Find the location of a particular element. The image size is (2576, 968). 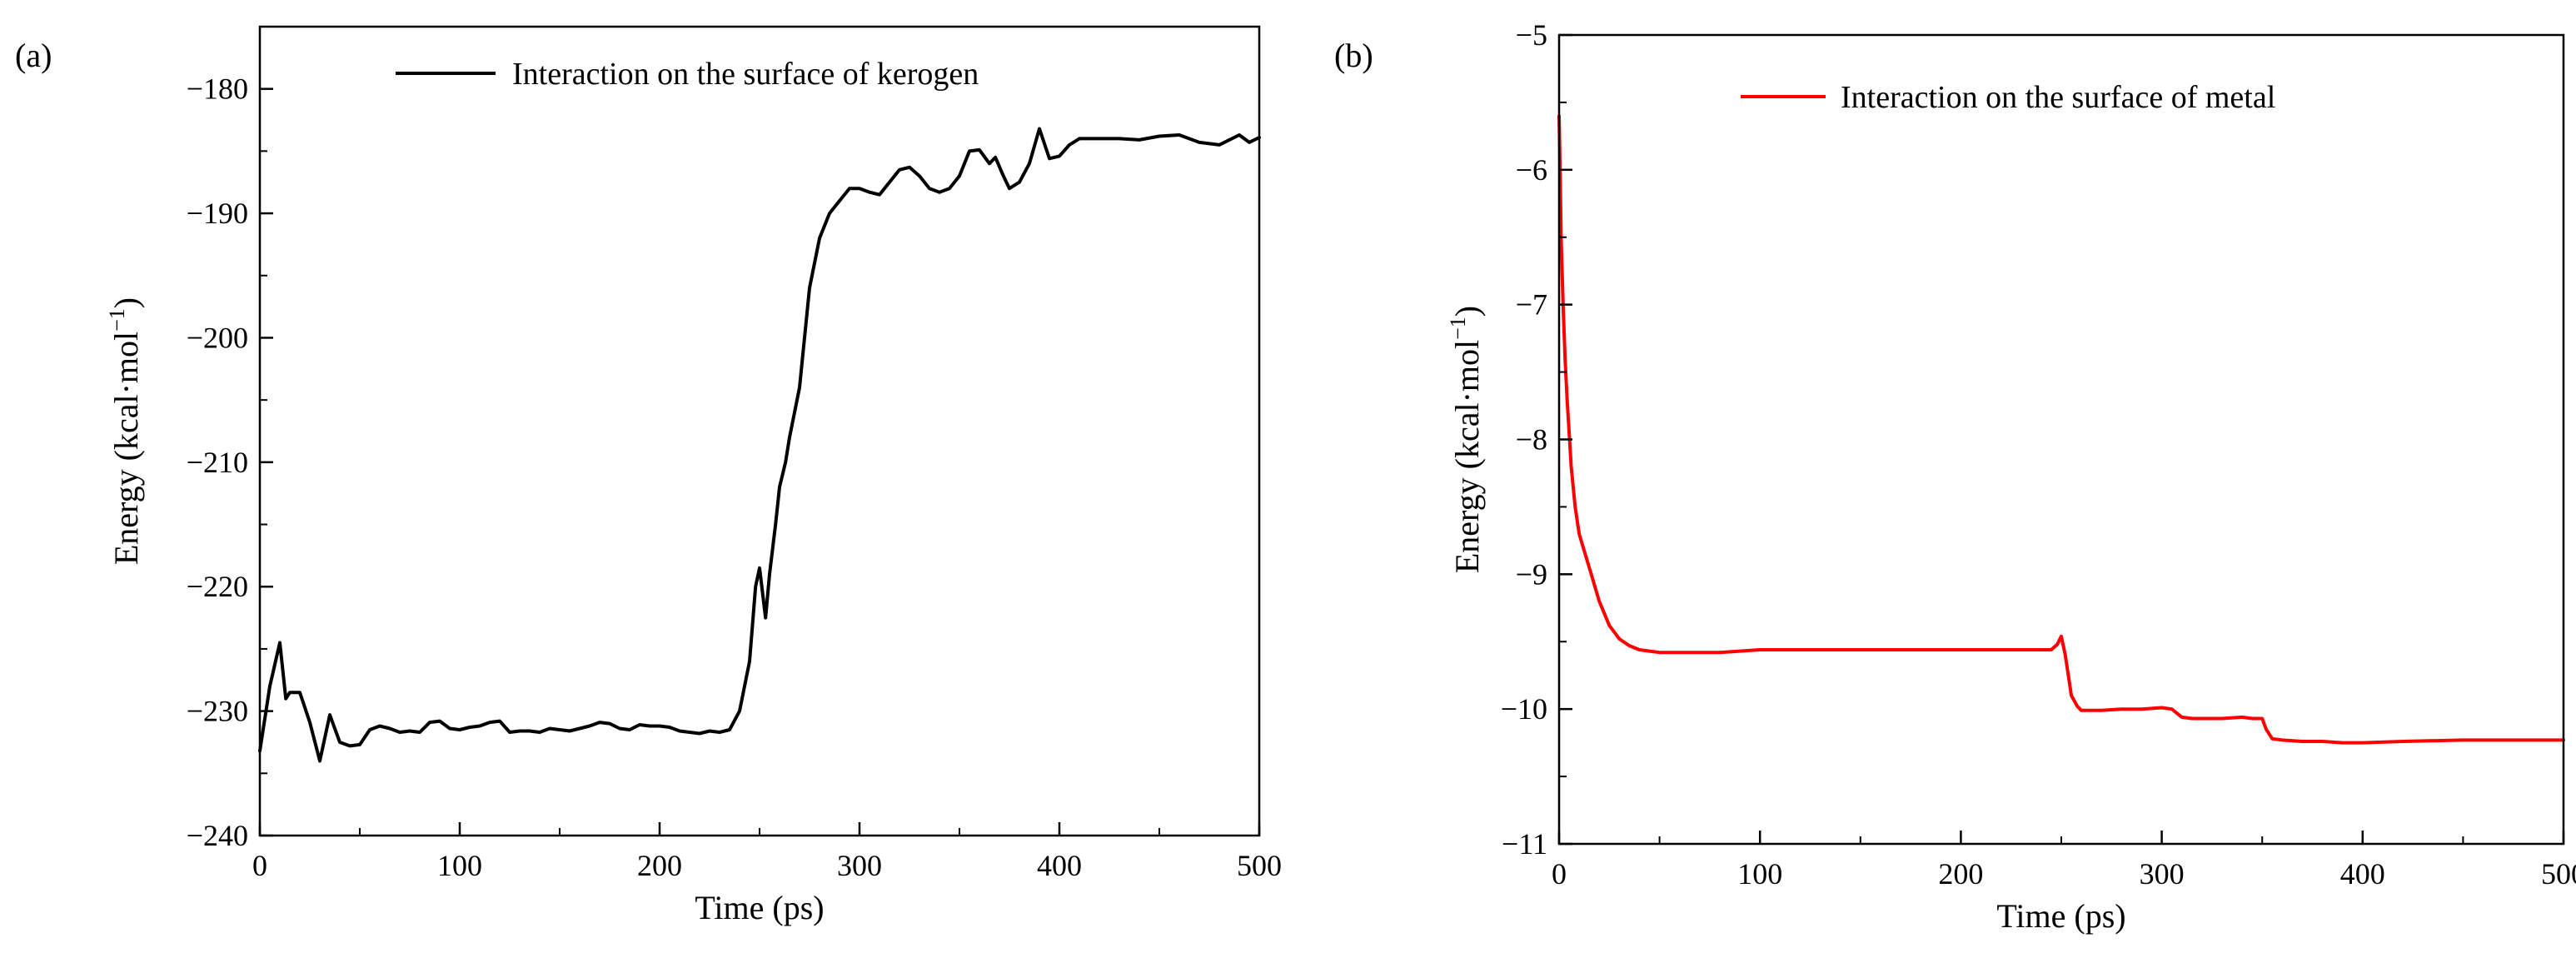

y-tick-label: −230 is located at coordinates (217, 711).